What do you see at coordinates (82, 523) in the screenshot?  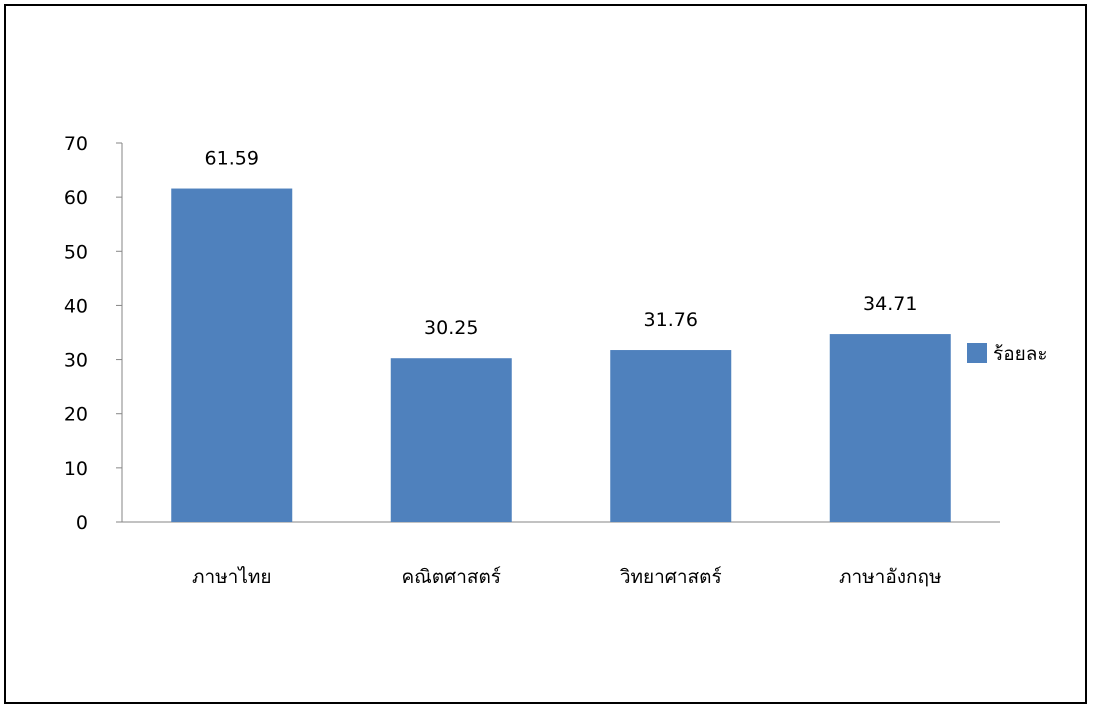 I see `y-tick-label: 0` at bounding box center [82, 523].